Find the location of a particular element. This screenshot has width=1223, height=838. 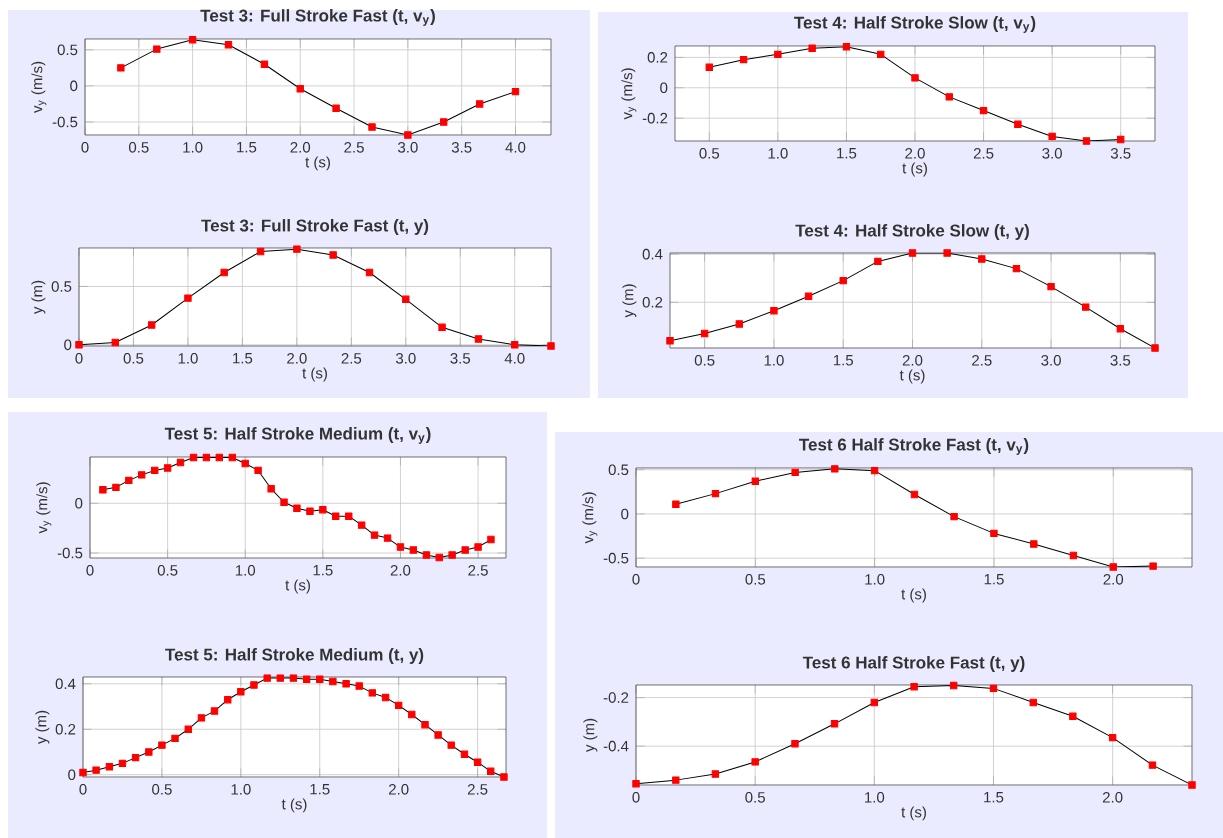

x-tick-label: 3.5 is located at coordinates (1120, 153).